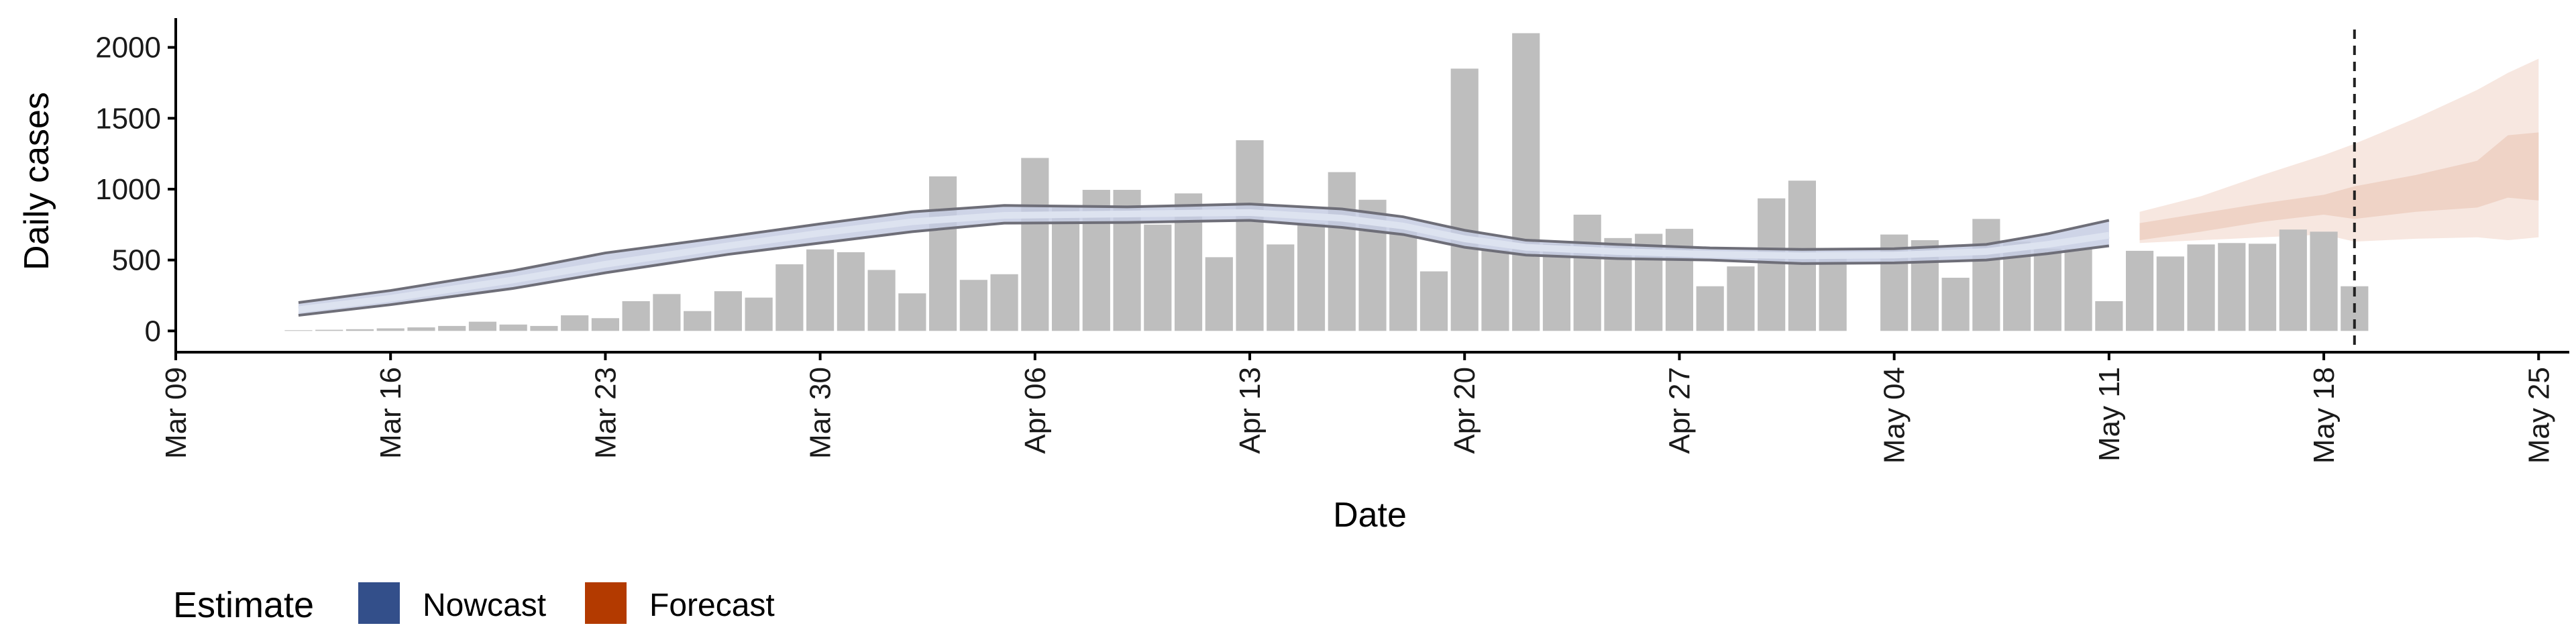  What do you see at coordinates (1464, 410) in the screenshot?
I see `x-tick-label-2020-04-20: Apr 20` at bounding box center [1464, 410].